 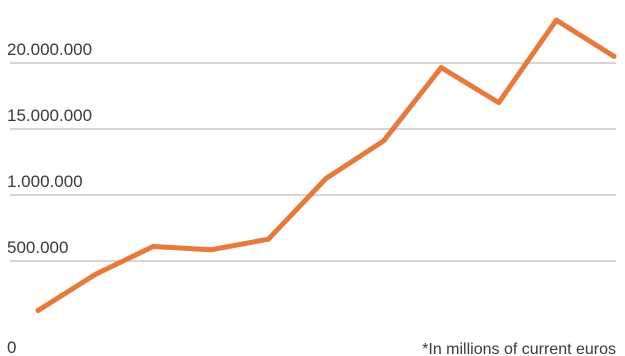 What do you see at coordinates (519, 348) in the screenshot?
I see `units-note: *In millions of current euros` at bounding box center [519, 348].